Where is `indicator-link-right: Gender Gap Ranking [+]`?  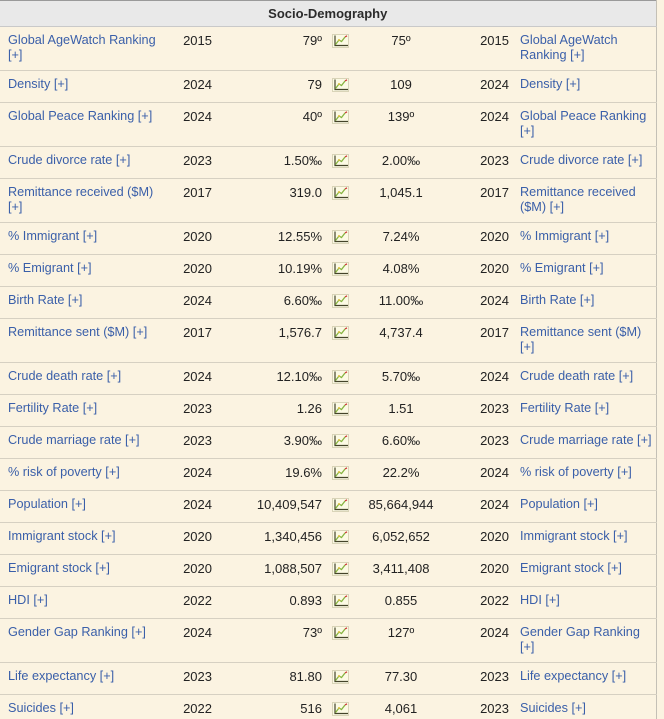
indicator-link-right: Gender Gap Ranking [+] is located at coordinates (580, 639).